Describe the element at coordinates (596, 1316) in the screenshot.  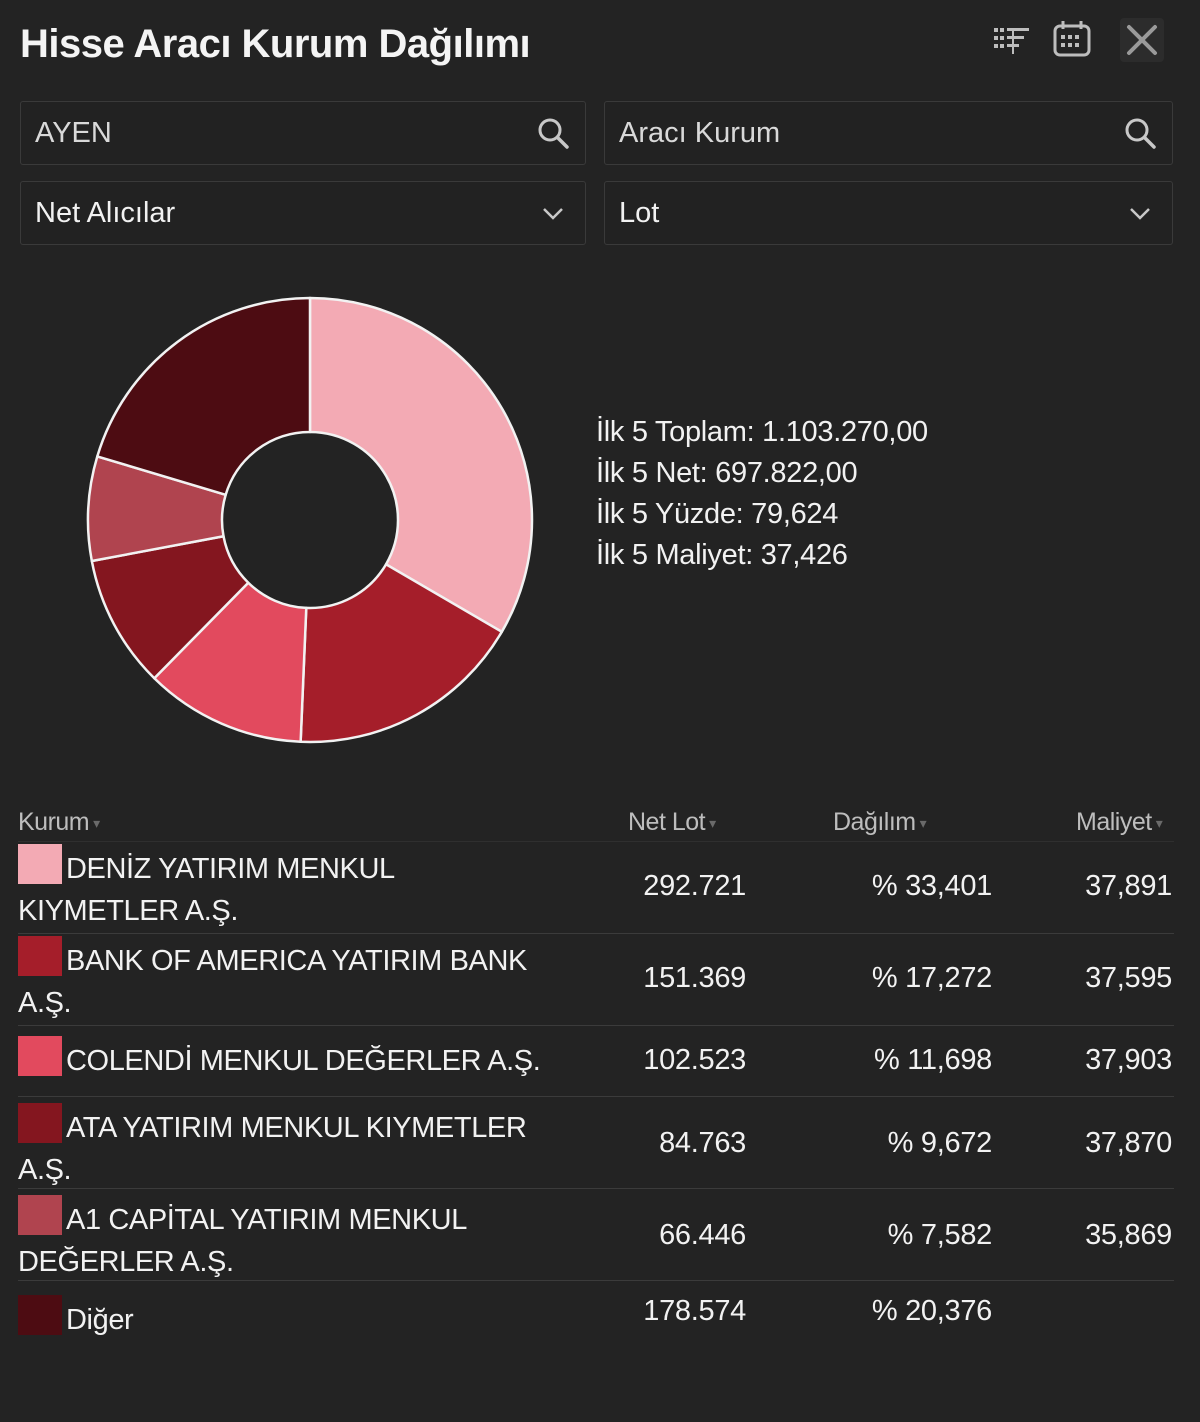
I see `table-row: Diğer 178.574 % 20,376` at that location.